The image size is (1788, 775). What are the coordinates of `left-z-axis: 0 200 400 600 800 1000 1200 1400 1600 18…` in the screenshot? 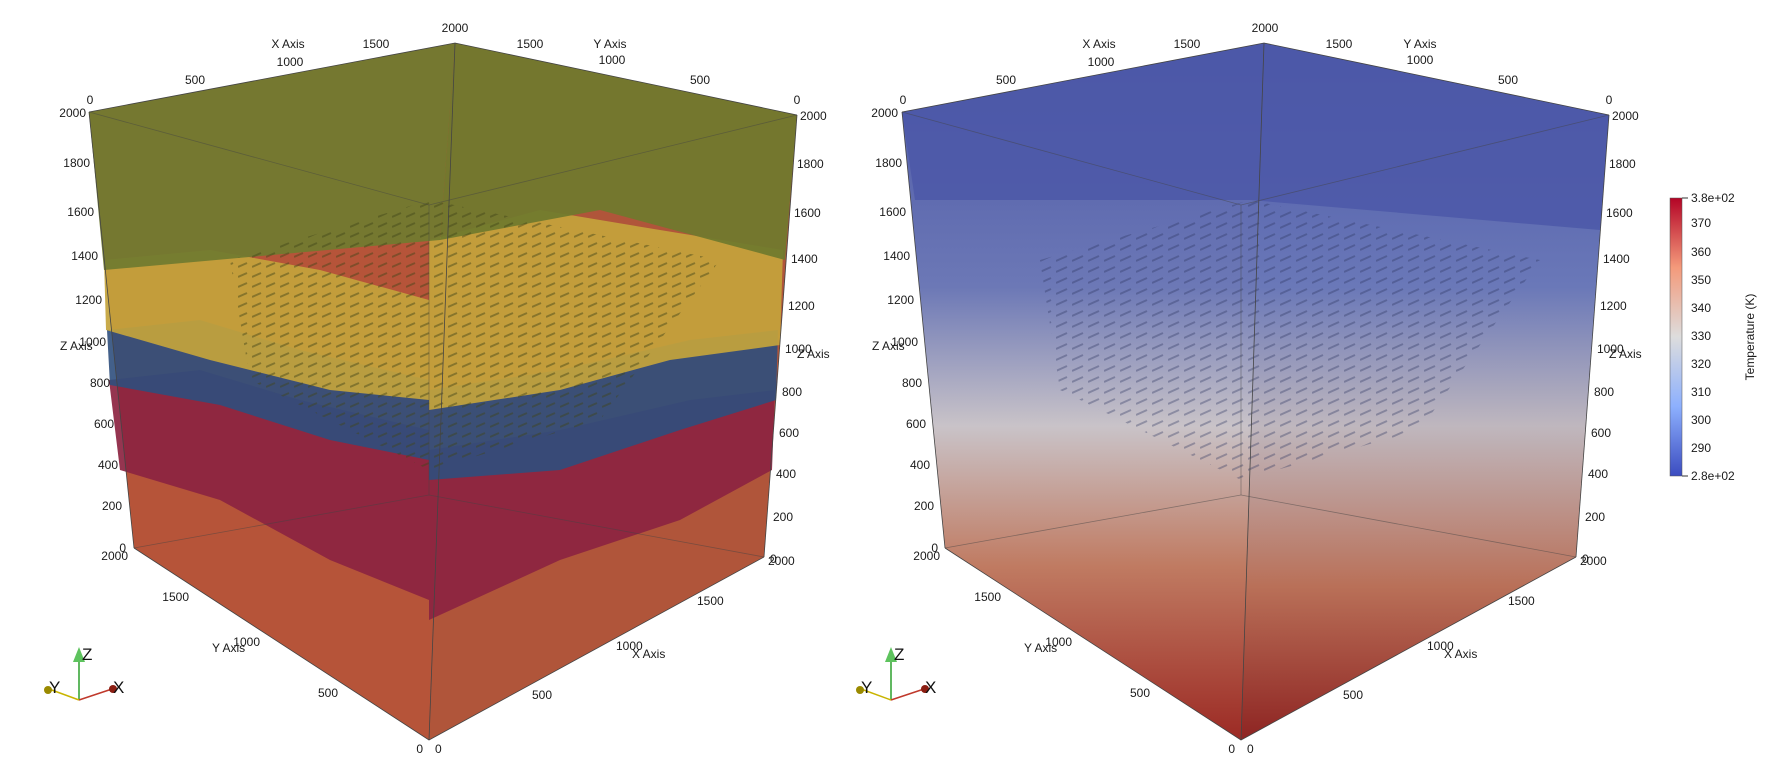 It's located at (92, 330).